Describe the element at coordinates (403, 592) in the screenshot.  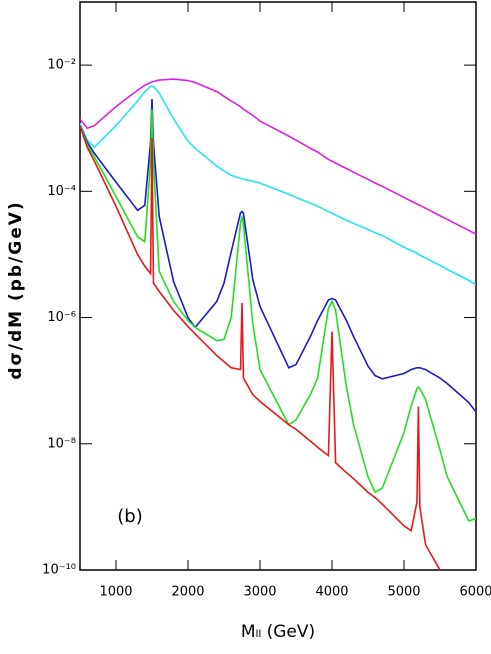
I see `x-tick-label: 5000` at that location.